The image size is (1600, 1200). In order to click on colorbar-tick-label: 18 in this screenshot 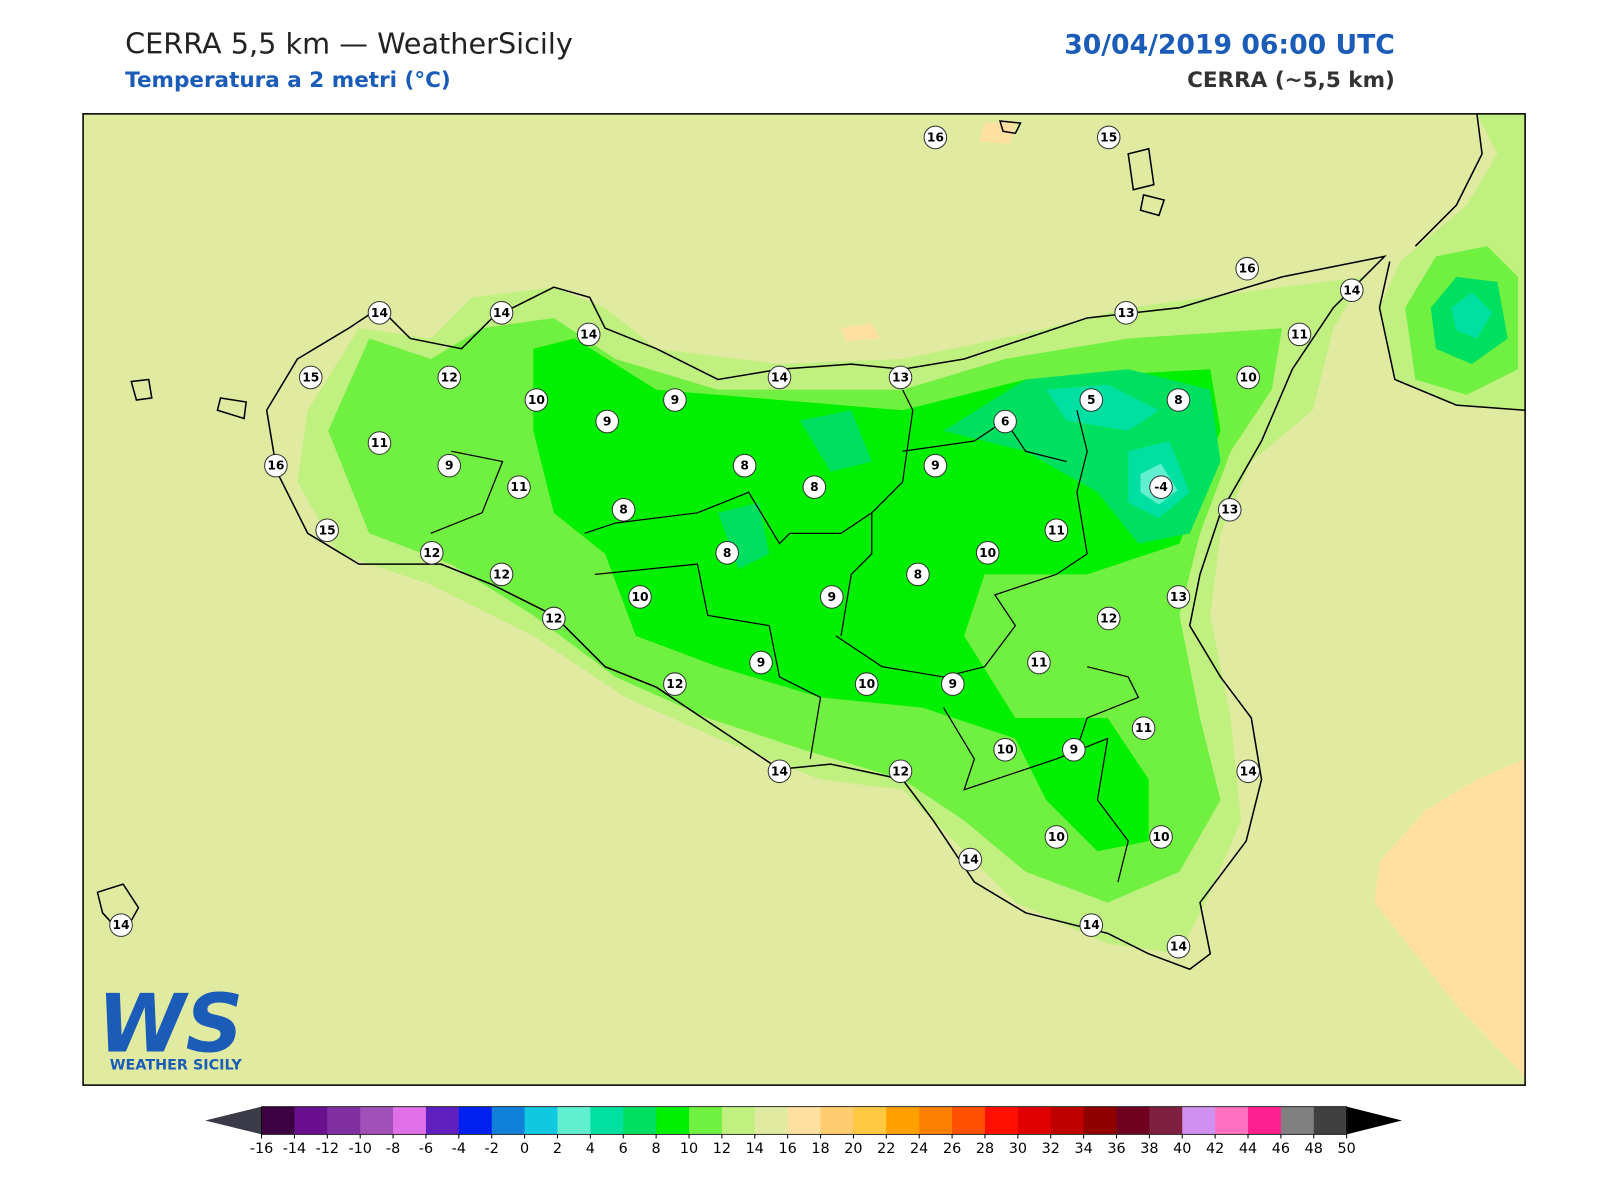, I will do `click(820, 1149)`.